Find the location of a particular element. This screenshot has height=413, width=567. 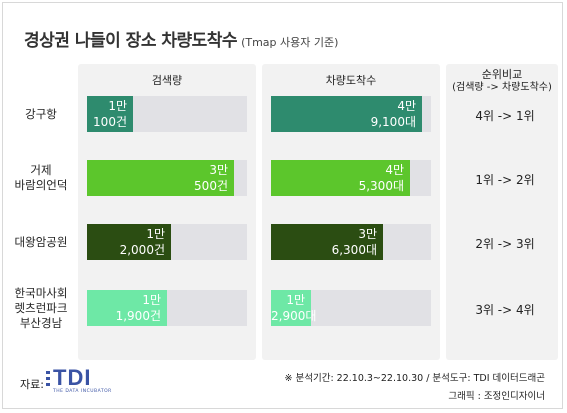

bar-value-label: 3만 6,300대 is located at coordinates (324, 242).